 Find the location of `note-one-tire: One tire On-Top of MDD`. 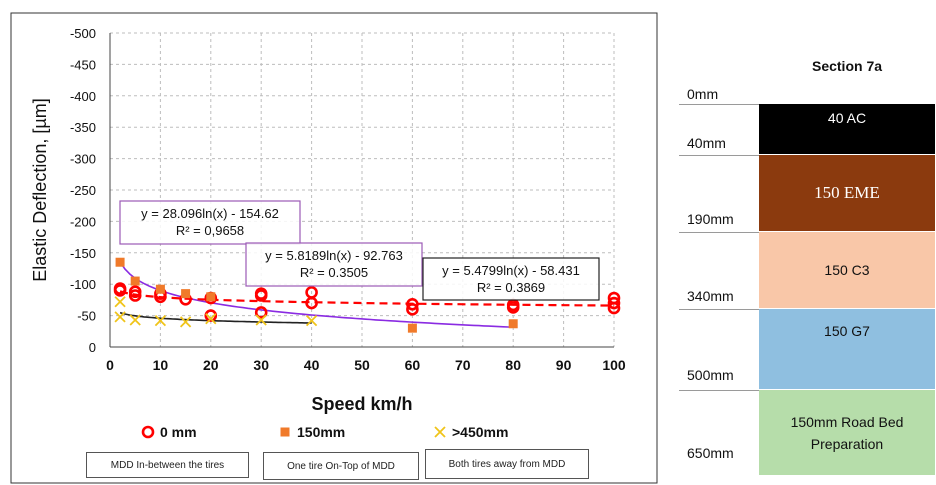

note-one-tire: One tire On-Top of MDD is located at coordinates (341, 466).